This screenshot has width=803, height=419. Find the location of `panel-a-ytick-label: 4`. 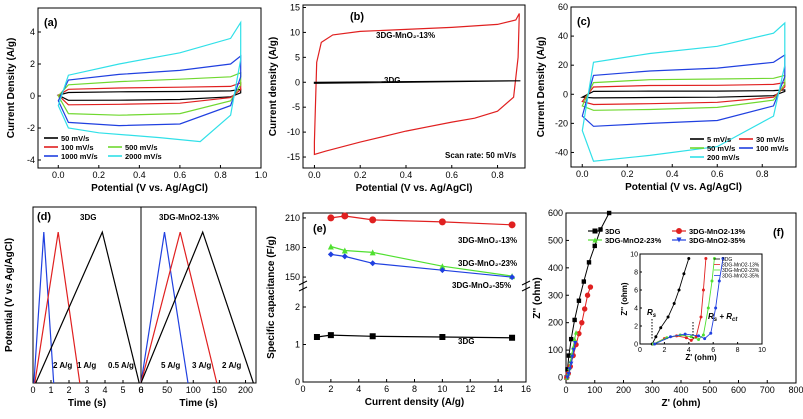

panel-a-ytick-label: 4 is located at coordinates (32, 32).